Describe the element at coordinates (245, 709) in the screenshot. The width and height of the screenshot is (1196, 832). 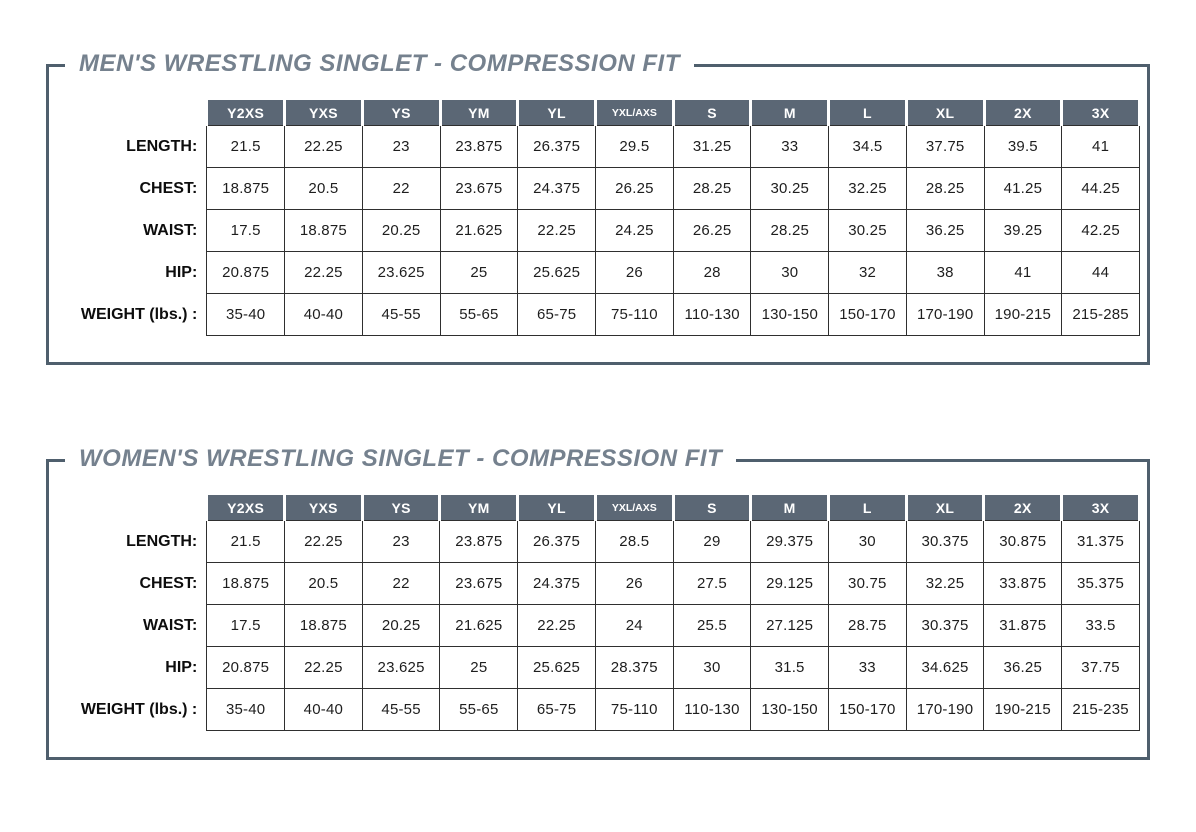
I see `size-value-cell: 35-40` at that location.